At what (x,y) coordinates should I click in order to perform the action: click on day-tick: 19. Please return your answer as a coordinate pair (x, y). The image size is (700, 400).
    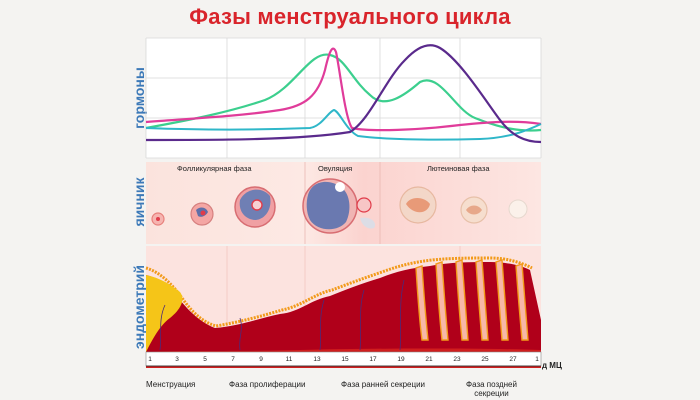
    Looking at the image, I should click on (401, 359).